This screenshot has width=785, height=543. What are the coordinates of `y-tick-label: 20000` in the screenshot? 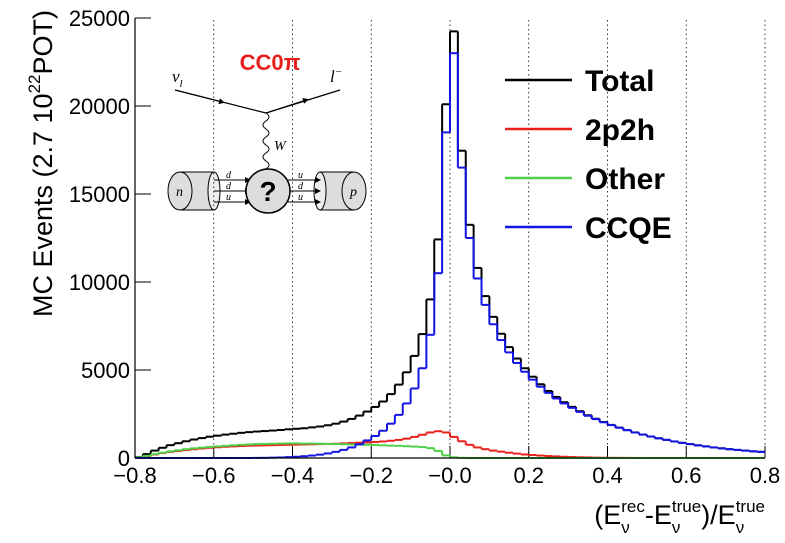 It's located at (99, 106).